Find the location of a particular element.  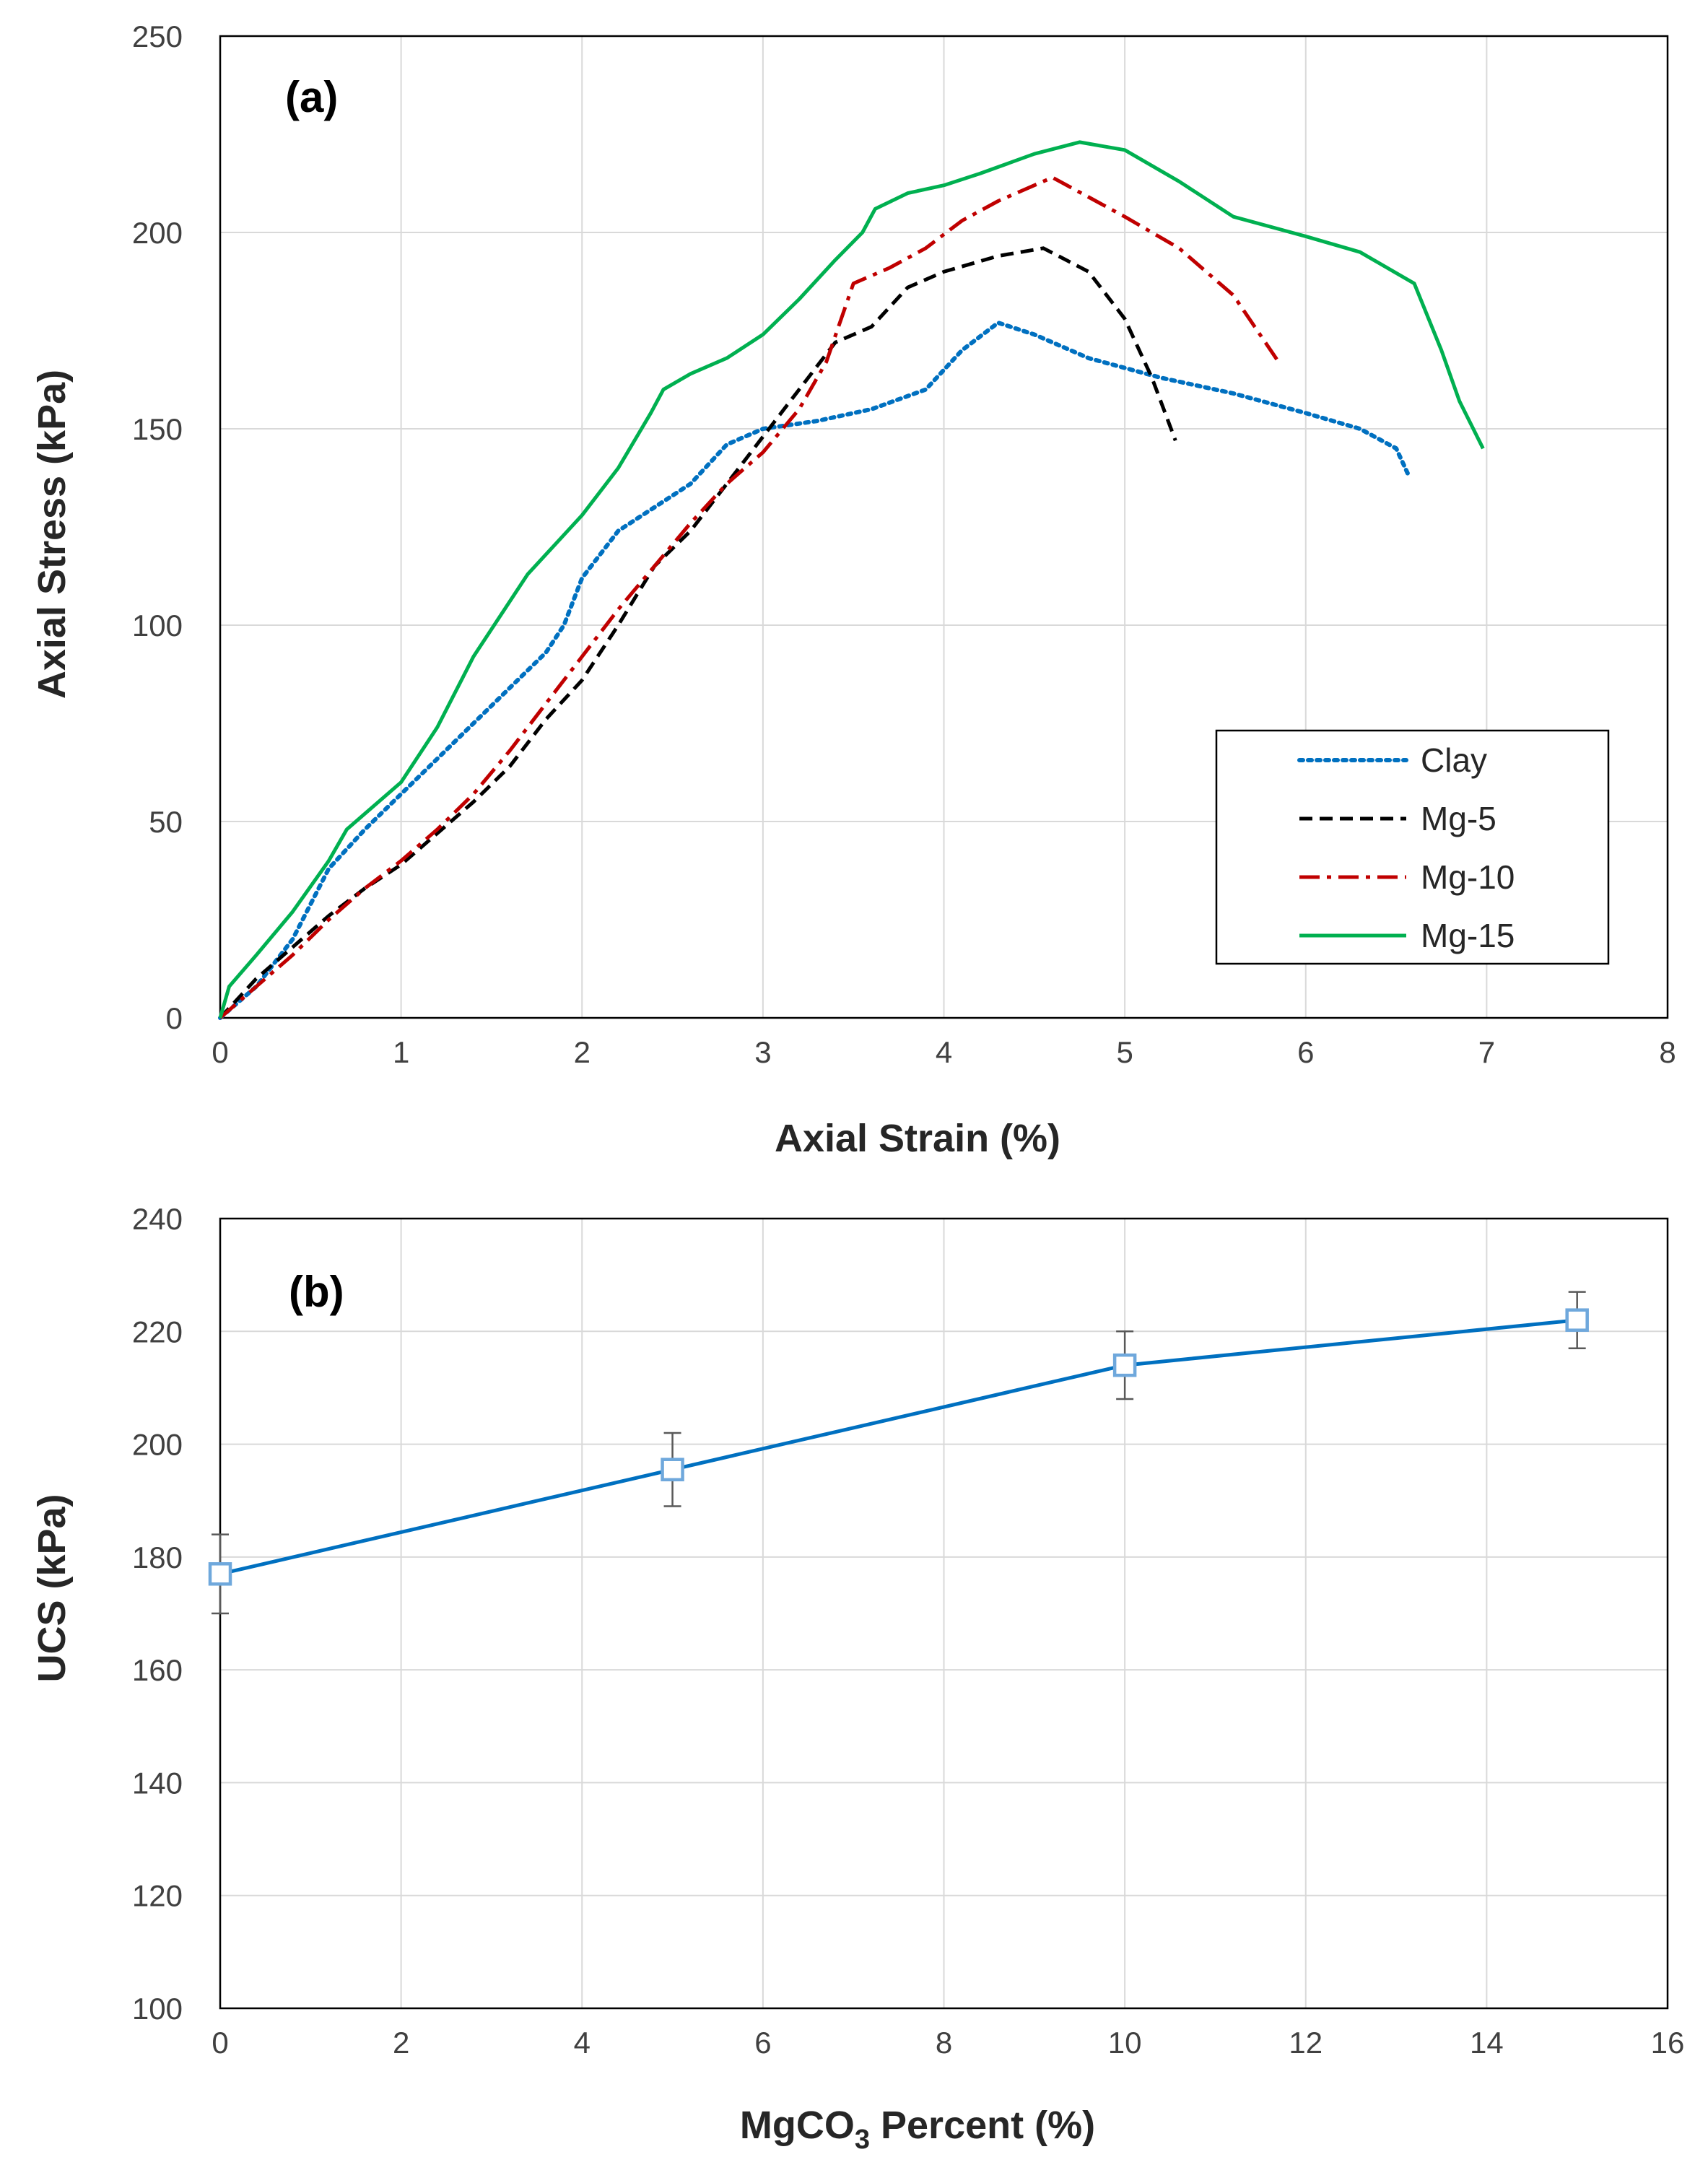

legend-box is located at coordinates (1413, 847).